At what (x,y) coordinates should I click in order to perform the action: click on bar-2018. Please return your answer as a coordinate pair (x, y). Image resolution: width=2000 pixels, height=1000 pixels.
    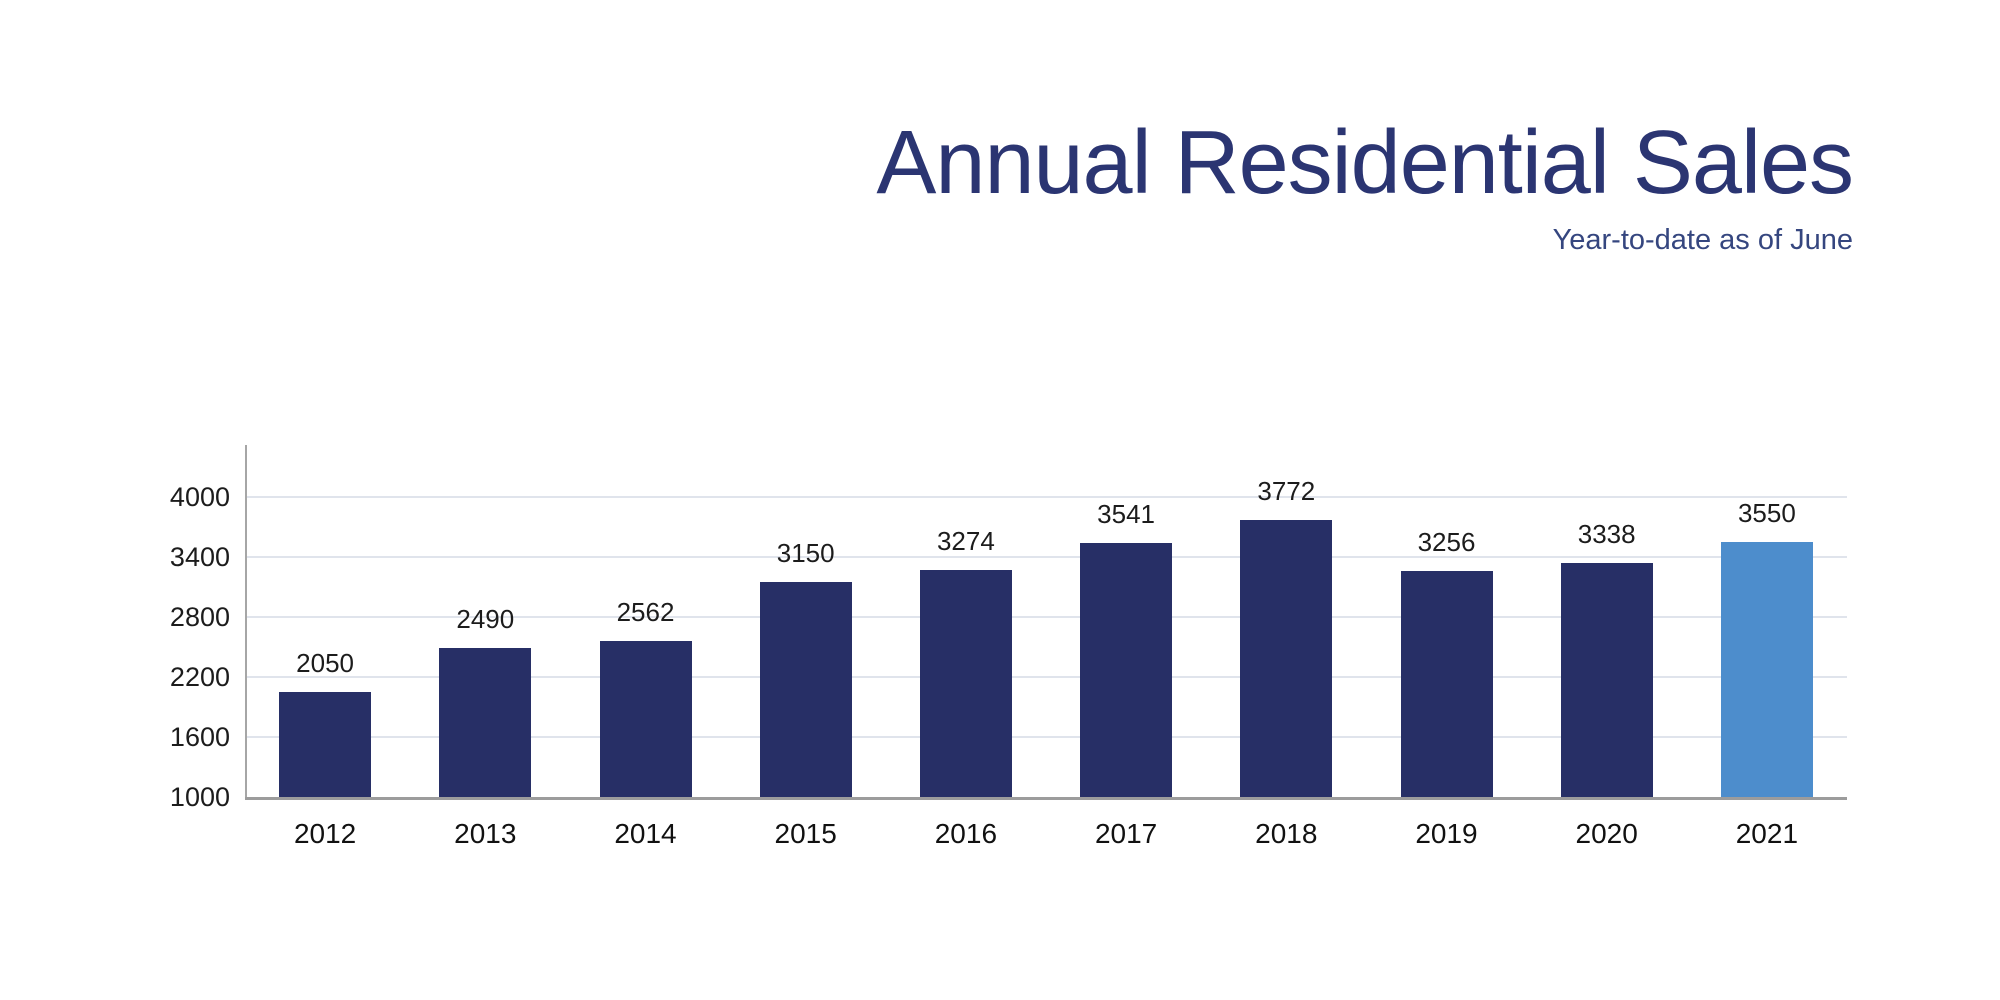
    Looking at the image, I should click on (1286, 658).